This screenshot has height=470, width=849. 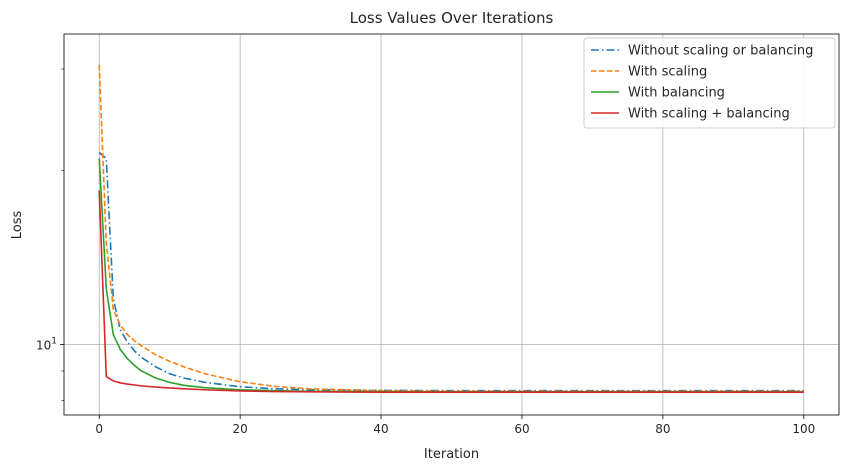 What do you see at coordinates (239, 429) in the screenshot?
I see `x-tick-label: 20` at bounding box center [239, 429].